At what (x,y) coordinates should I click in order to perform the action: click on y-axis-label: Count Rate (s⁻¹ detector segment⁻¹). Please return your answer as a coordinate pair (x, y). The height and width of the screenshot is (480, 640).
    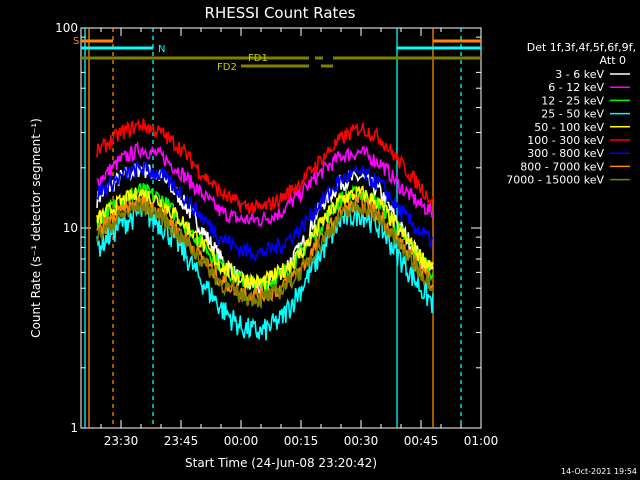
    Looking at the image, I should click on (36, 228).